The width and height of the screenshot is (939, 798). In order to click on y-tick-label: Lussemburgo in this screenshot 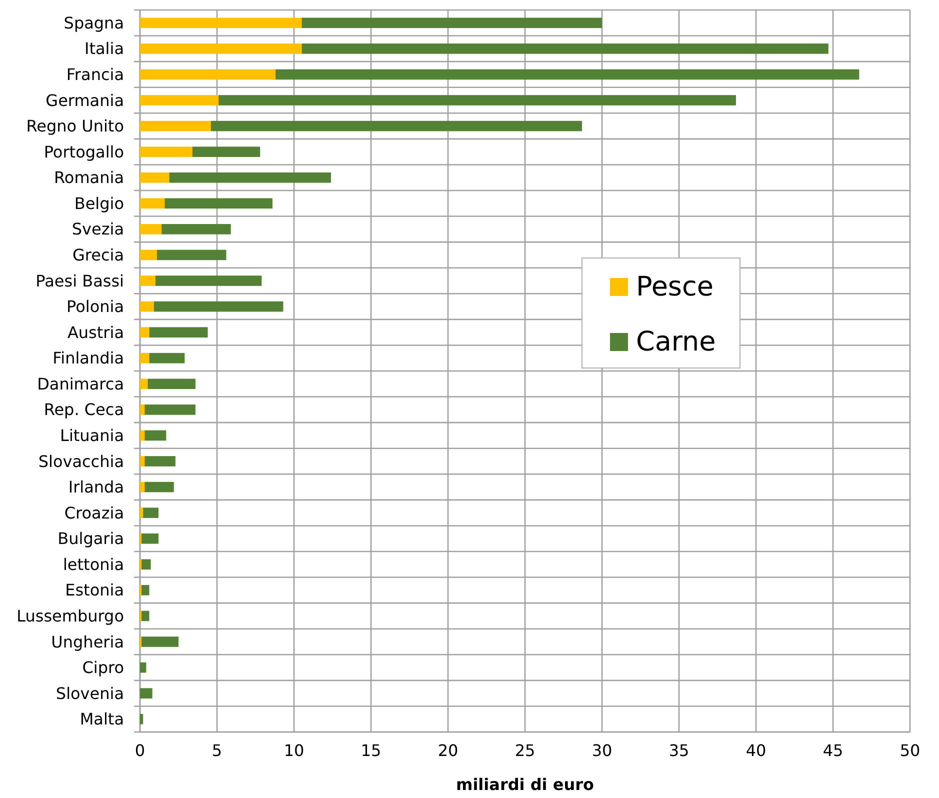, I will do `click(70, 616)`.